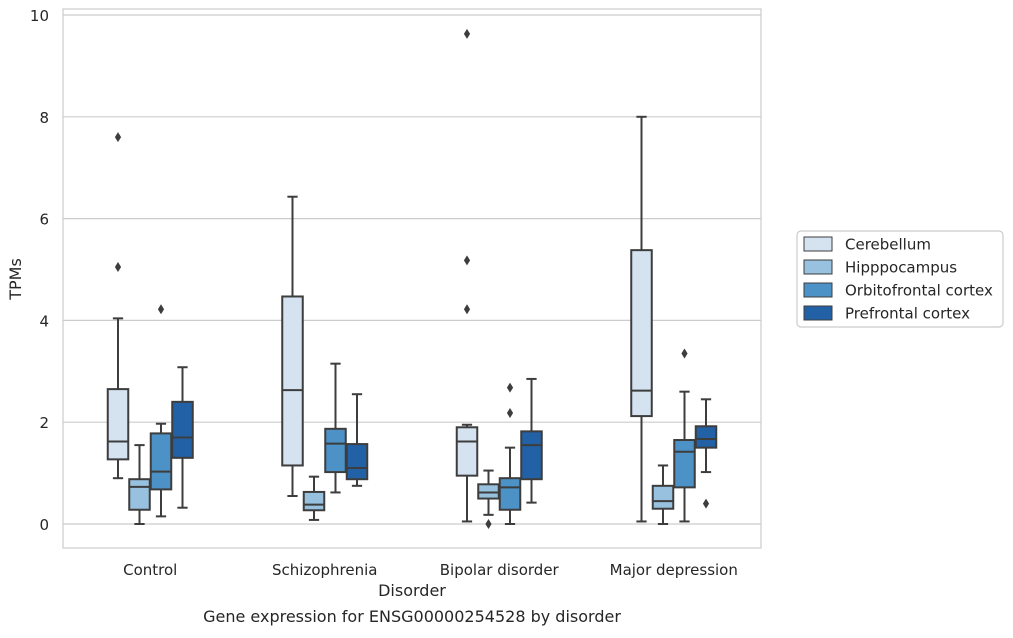  What do you see at coordinates (674, 570) in the screenshot?
I see `x-tick-label: Major depression` at bounding box center [674, 570].